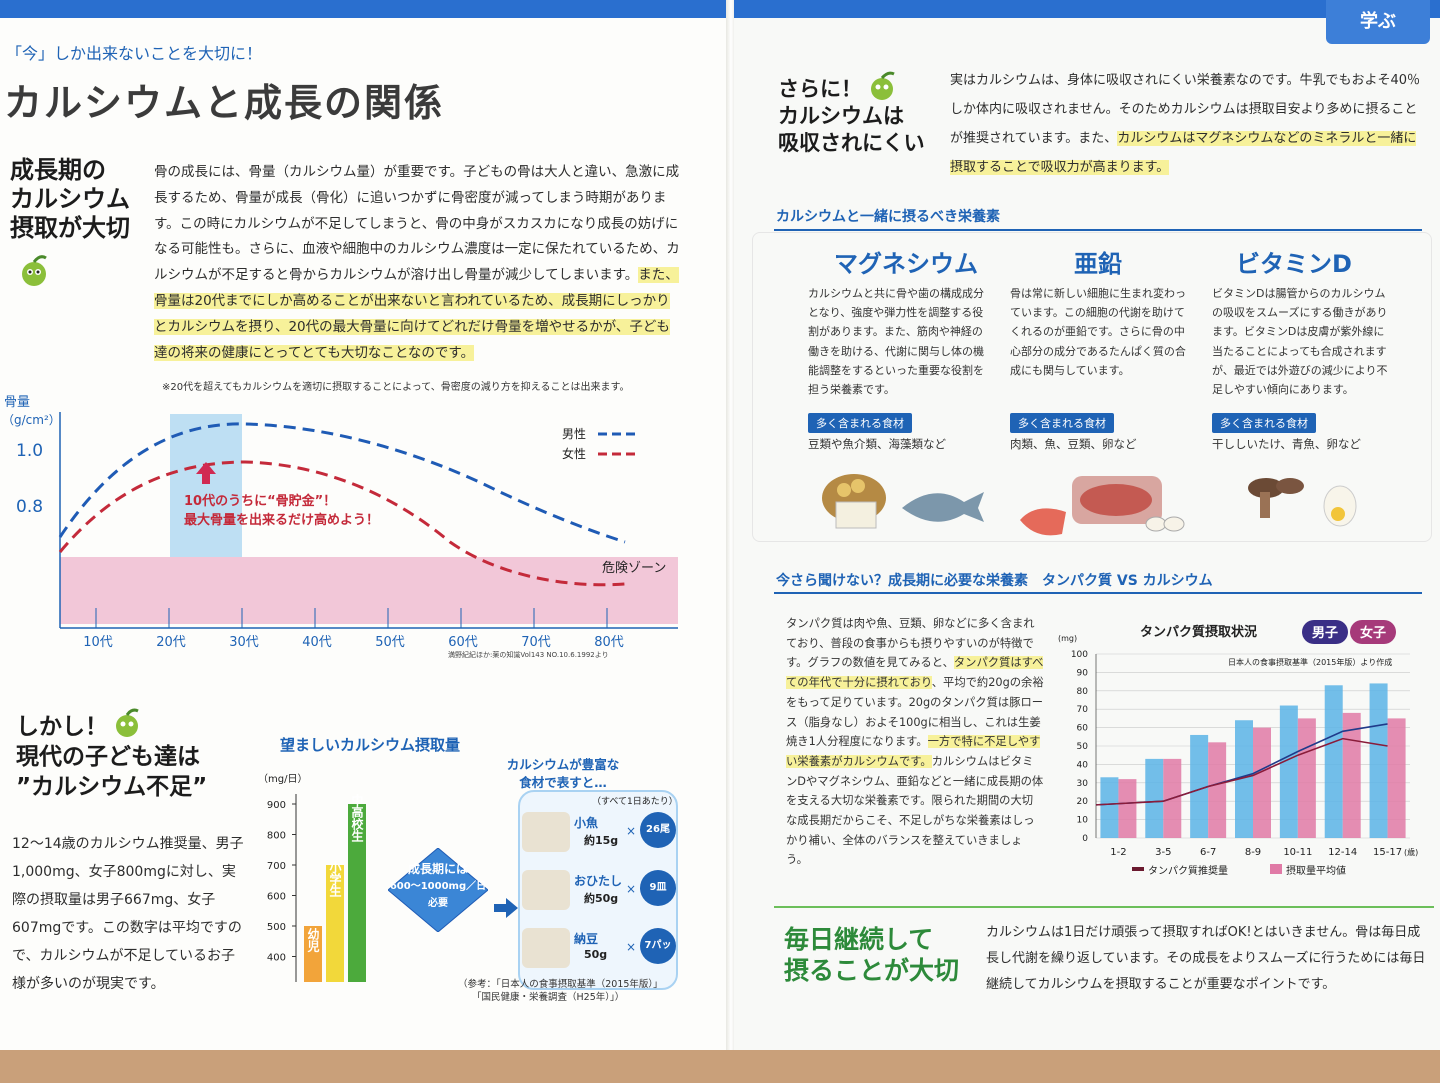 The image size is (1440, 1083). Describe the element at coordinates (888, 217) in the screenshot. I see `nutrients-section-title: カルシウムと一緒に摂るべき栄養素` at that location.